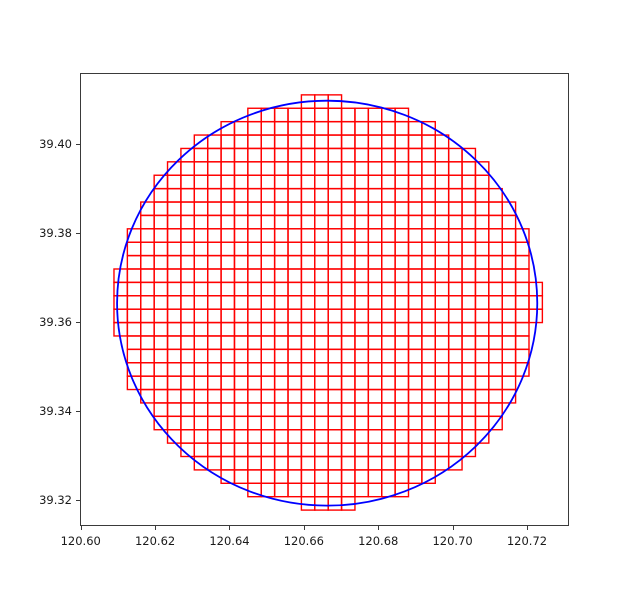 The image size is (633, 600). What do you see at coordinates (55, 144) in the screenshot?
I see `y-tick-label: 39.40` at bounding box center [55, 144].